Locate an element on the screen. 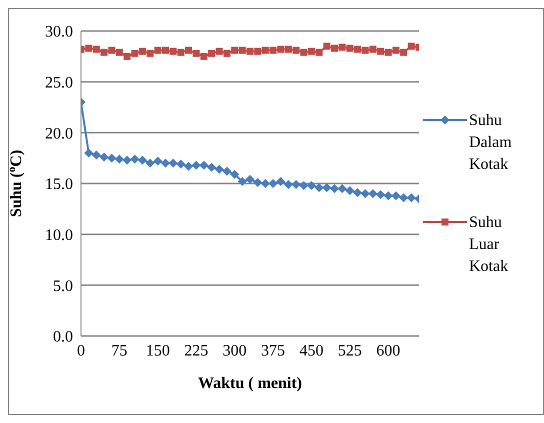 The image size is (544, 423). x-tick-label: 600 is located at coordinates (388, 351).